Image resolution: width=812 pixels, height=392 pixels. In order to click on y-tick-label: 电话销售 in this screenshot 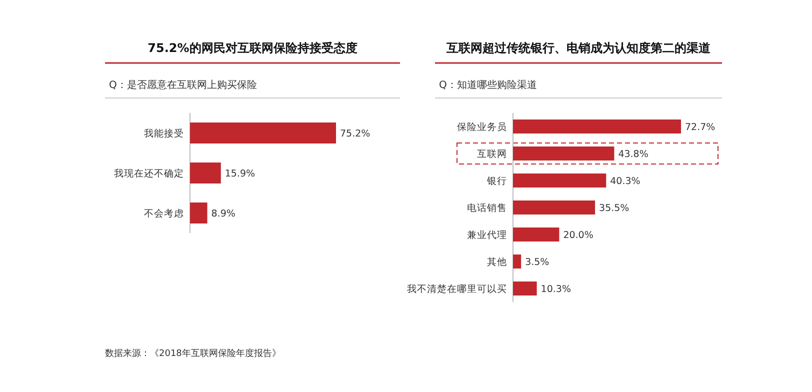, I will do `click(487, 208)`.